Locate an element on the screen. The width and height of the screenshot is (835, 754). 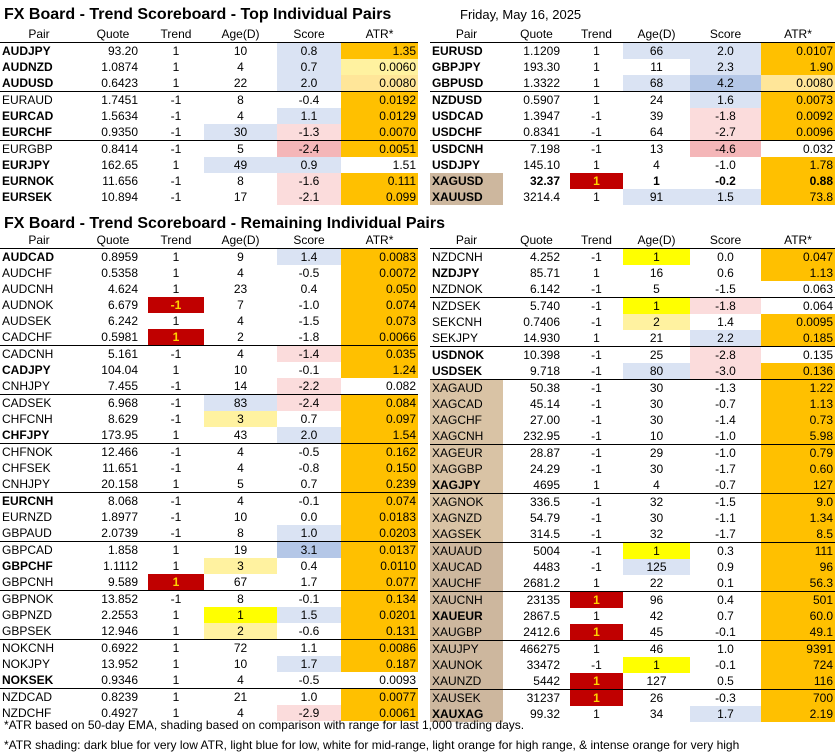
table-row: EURNOK 11.656 -1 8 -1.6 0.111 is located at coordinates (209, 181).